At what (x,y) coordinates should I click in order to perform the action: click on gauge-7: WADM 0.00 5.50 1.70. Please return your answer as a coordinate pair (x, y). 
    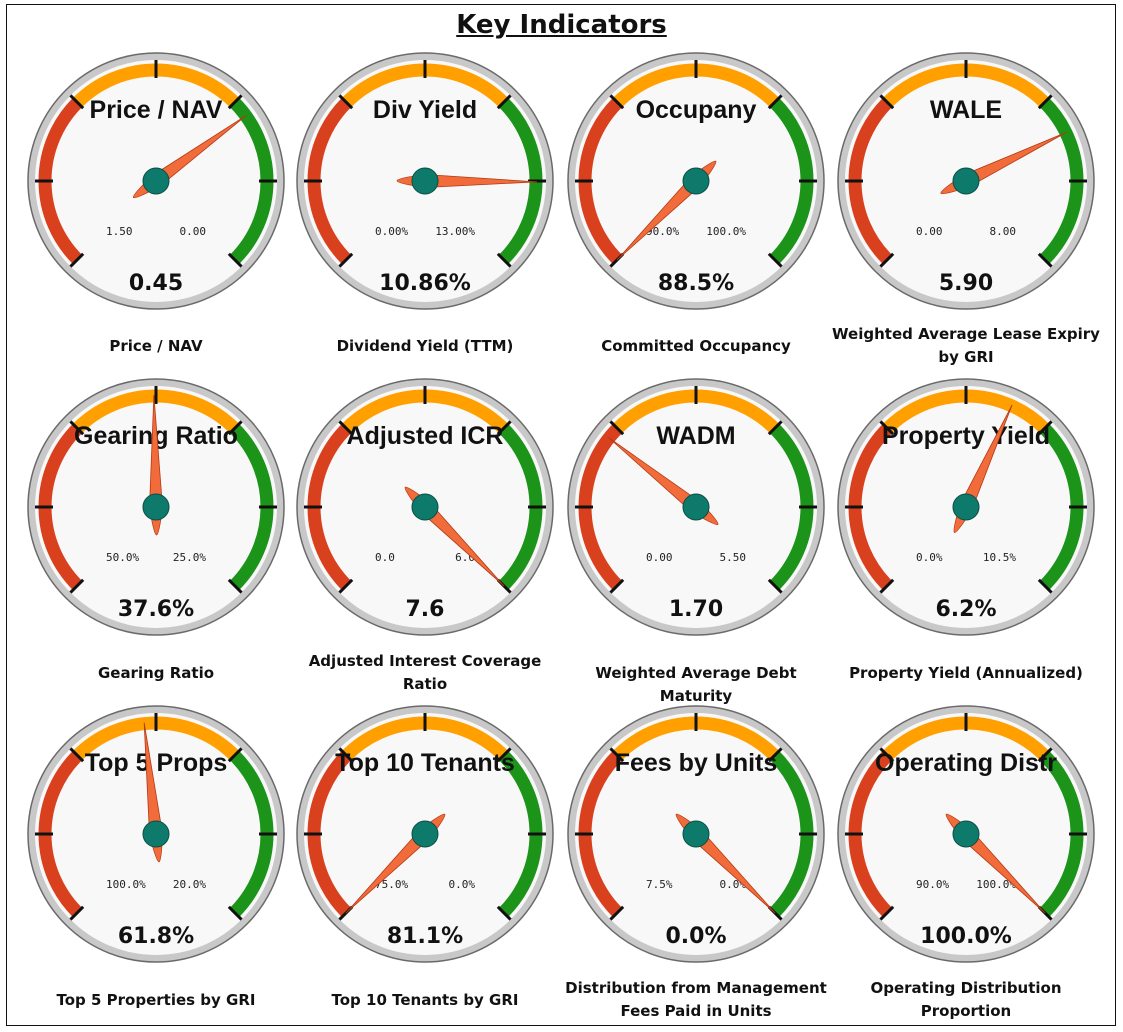
    Looking at the image, I should click on (696, 507).